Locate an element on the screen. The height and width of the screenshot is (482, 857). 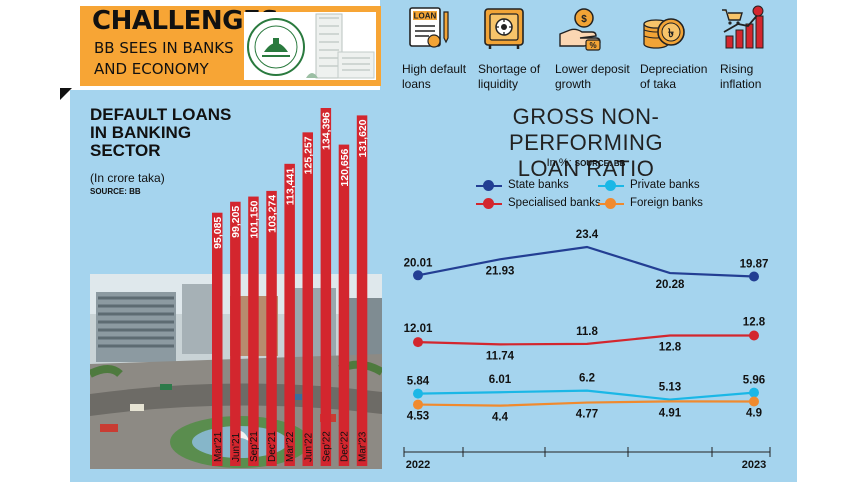
data-label: 5.96 is located at coordinates (754, 381).